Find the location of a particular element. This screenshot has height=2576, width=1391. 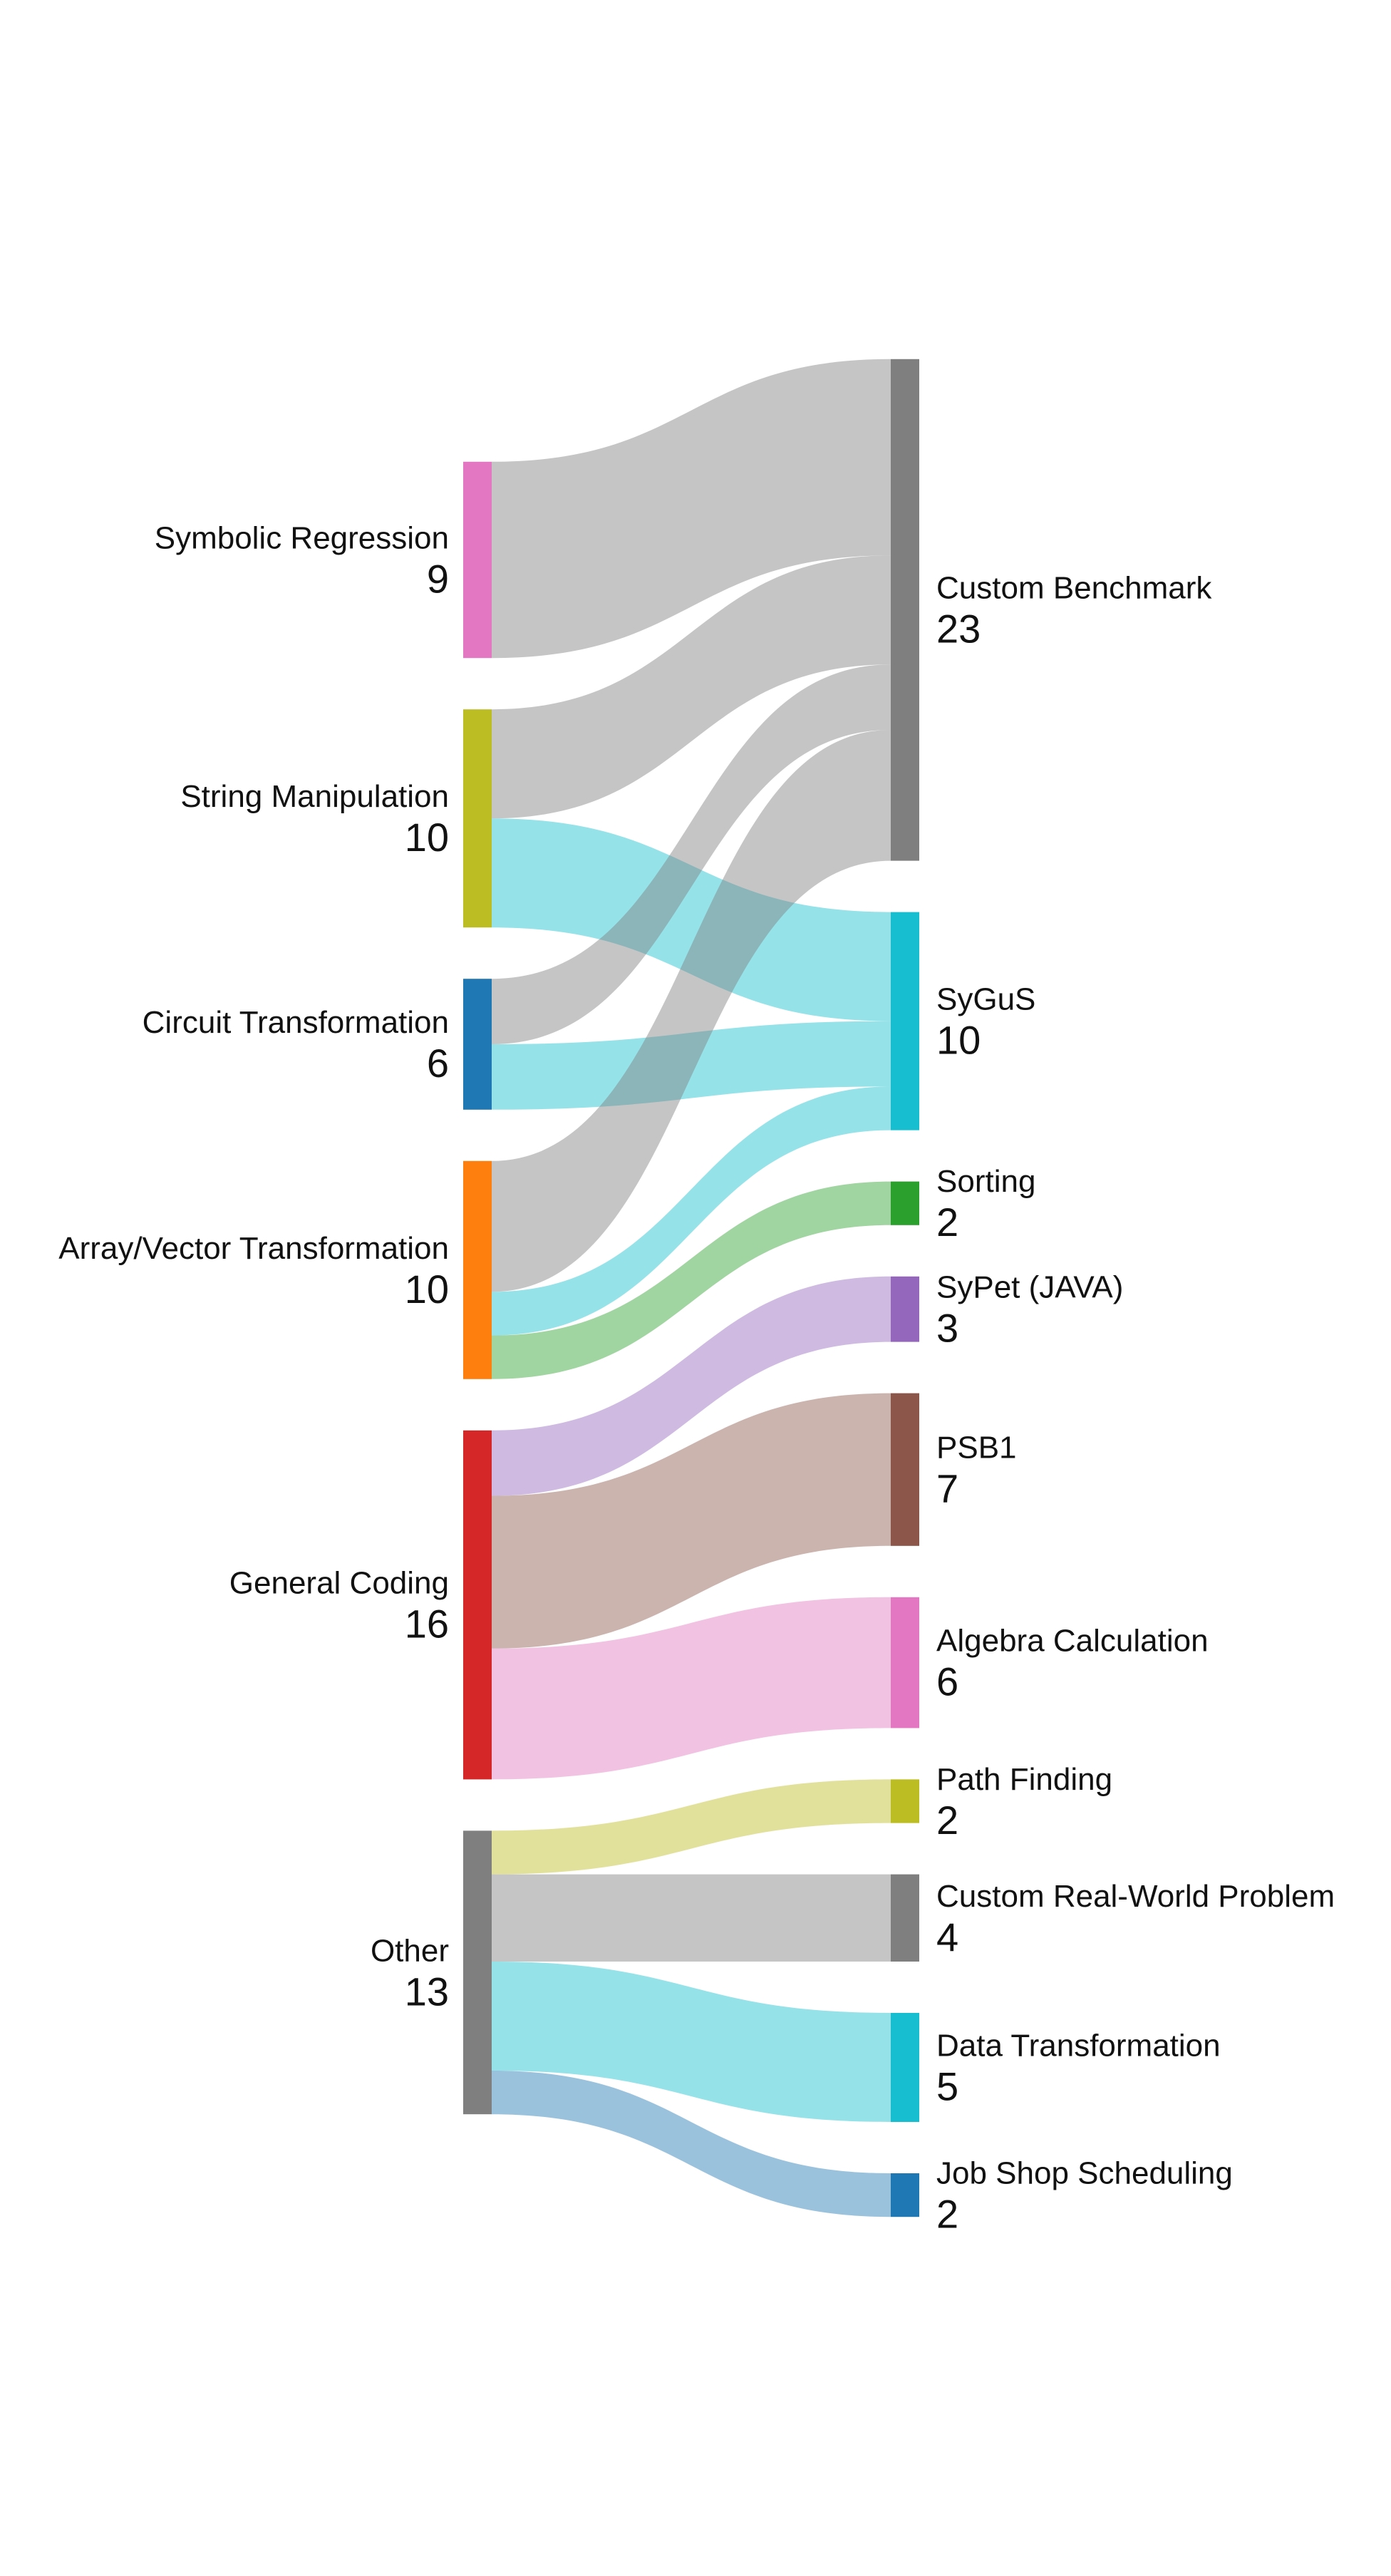

node-sypet_java is located at coordinates (905, 1309).